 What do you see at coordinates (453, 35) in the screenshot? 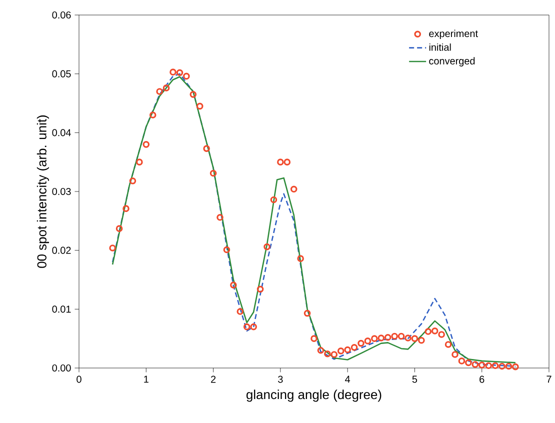
I see `legend-label: experiment` at bounding box center [453, 35].